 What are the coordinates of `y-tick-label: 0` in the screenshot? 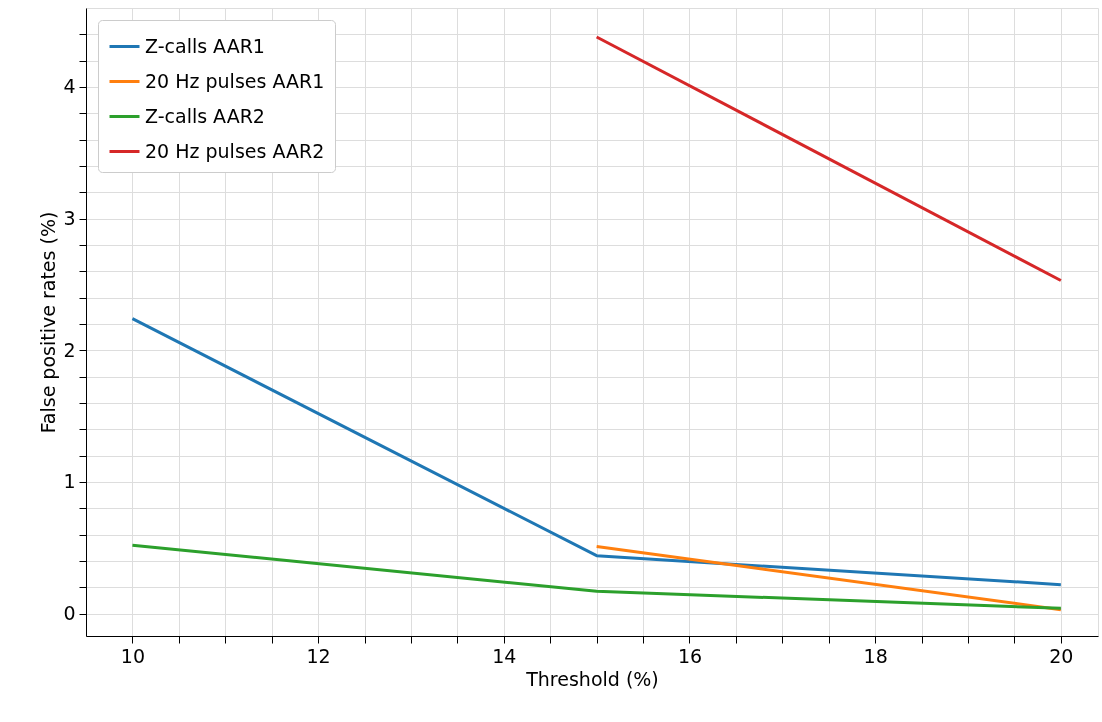 It's located at (69, 613).